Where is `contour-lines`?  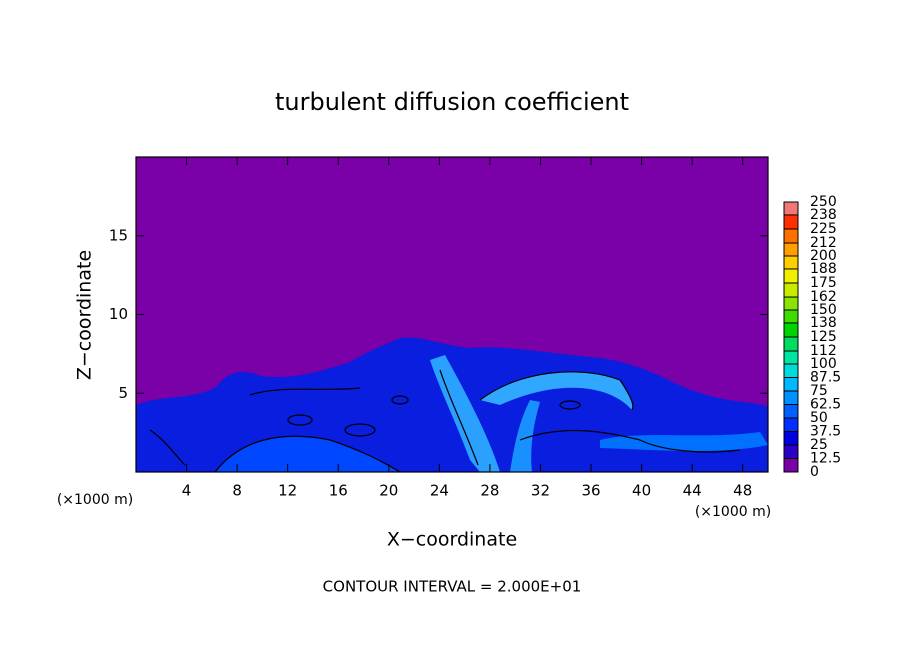 contour-lines is located at coordinates (445, 421).